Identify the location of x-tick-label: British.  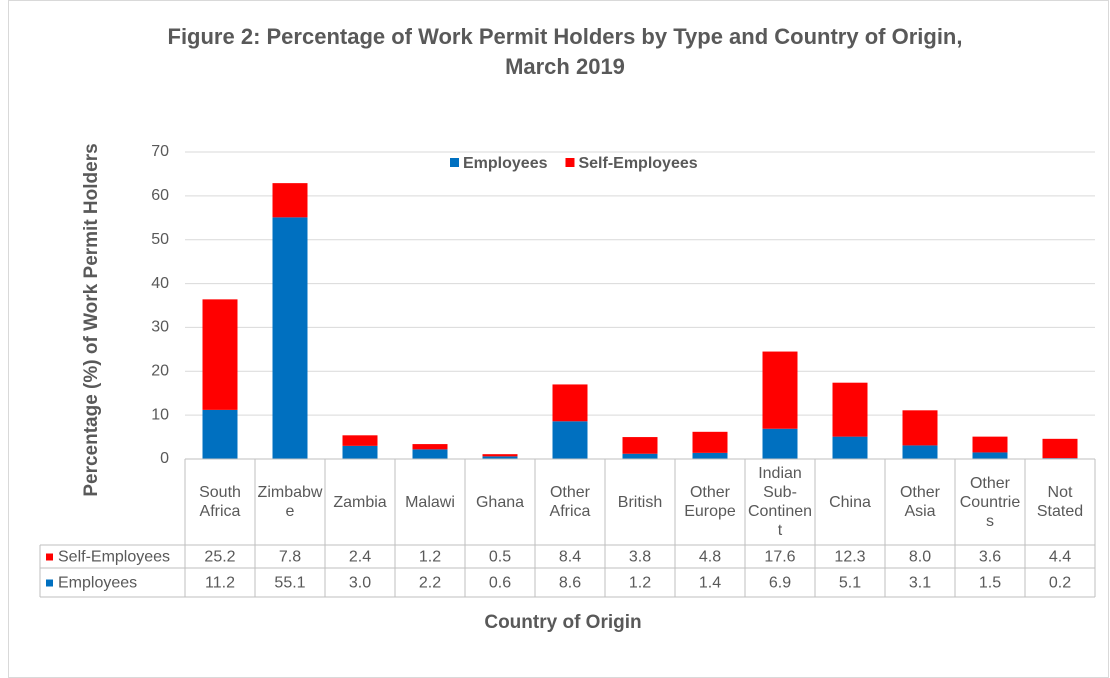
(640, 502).